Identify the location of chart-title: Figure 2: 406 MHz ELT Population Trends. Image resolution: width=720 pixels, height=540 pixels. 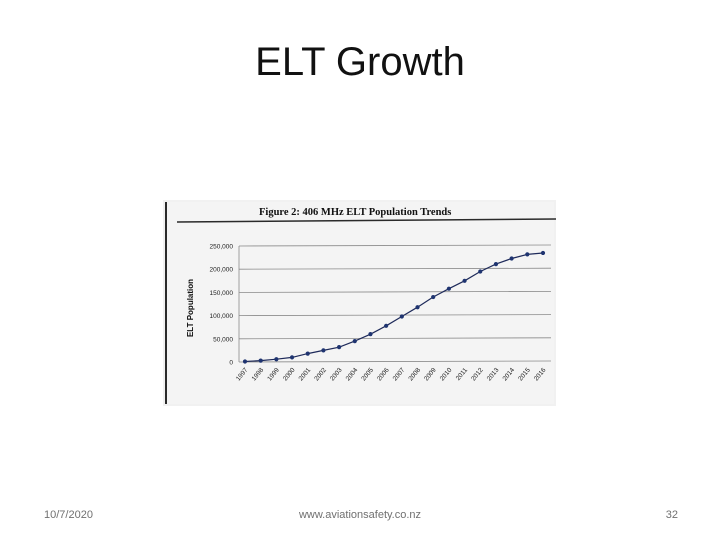
(355, 212).